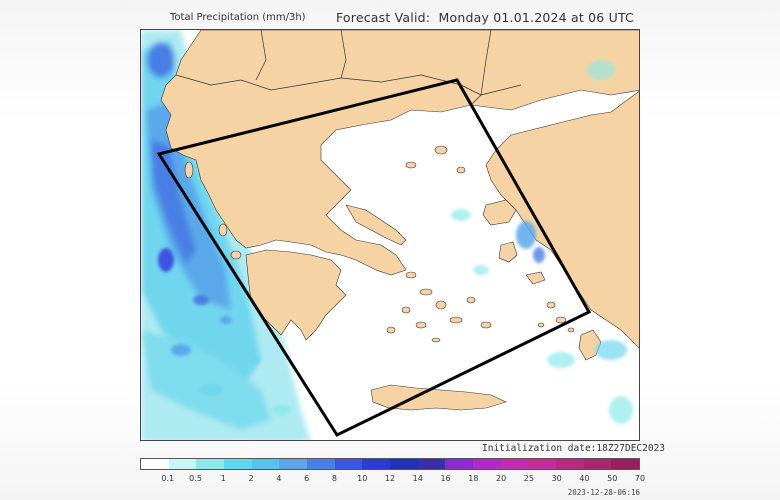 This screenshot has width=780, height=500. I want to click on rhodes-island, so click(590, 345).